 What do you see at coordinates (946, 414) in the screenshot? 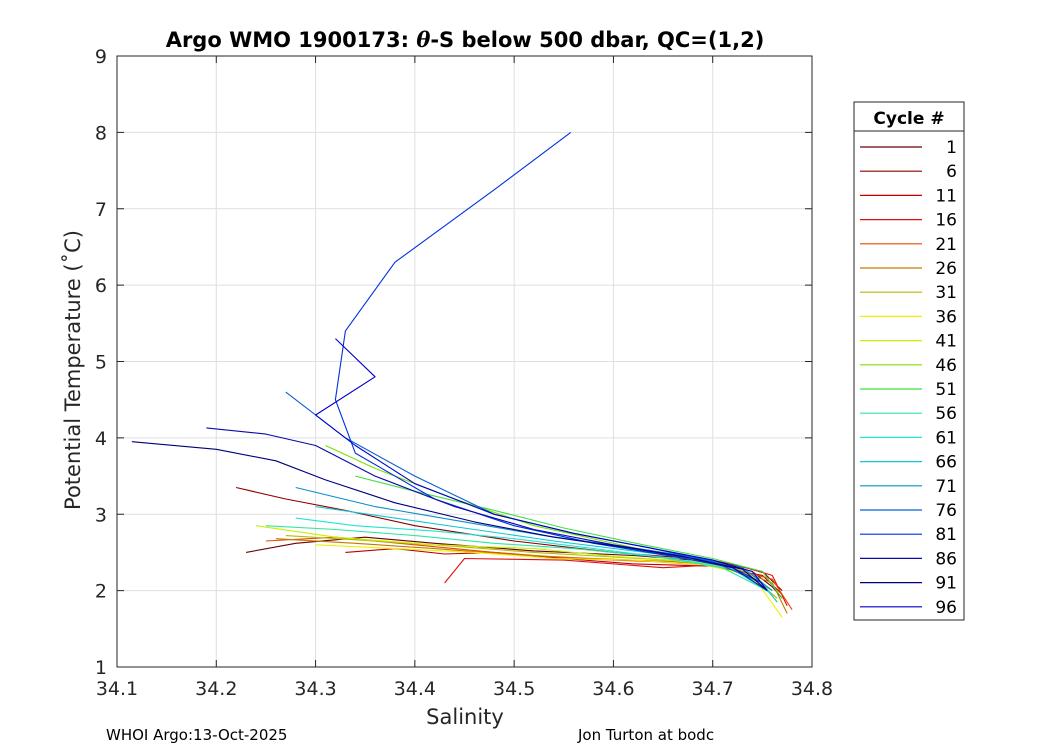
I see `legend-label: 56` at bounding box center [946, 414].